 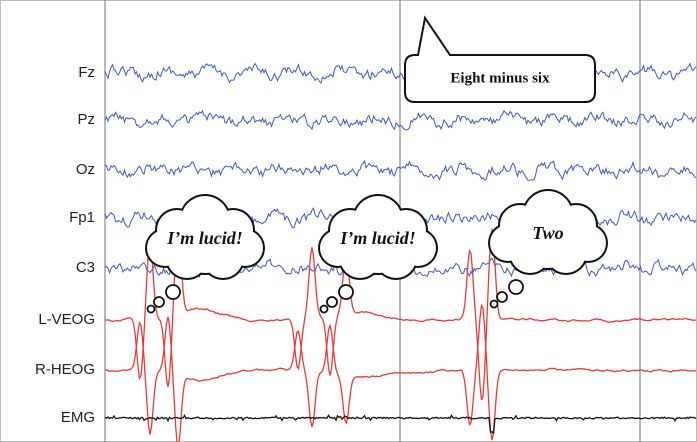 I want to click on channel-label: L-VEOG, so click(x=66, y=319).